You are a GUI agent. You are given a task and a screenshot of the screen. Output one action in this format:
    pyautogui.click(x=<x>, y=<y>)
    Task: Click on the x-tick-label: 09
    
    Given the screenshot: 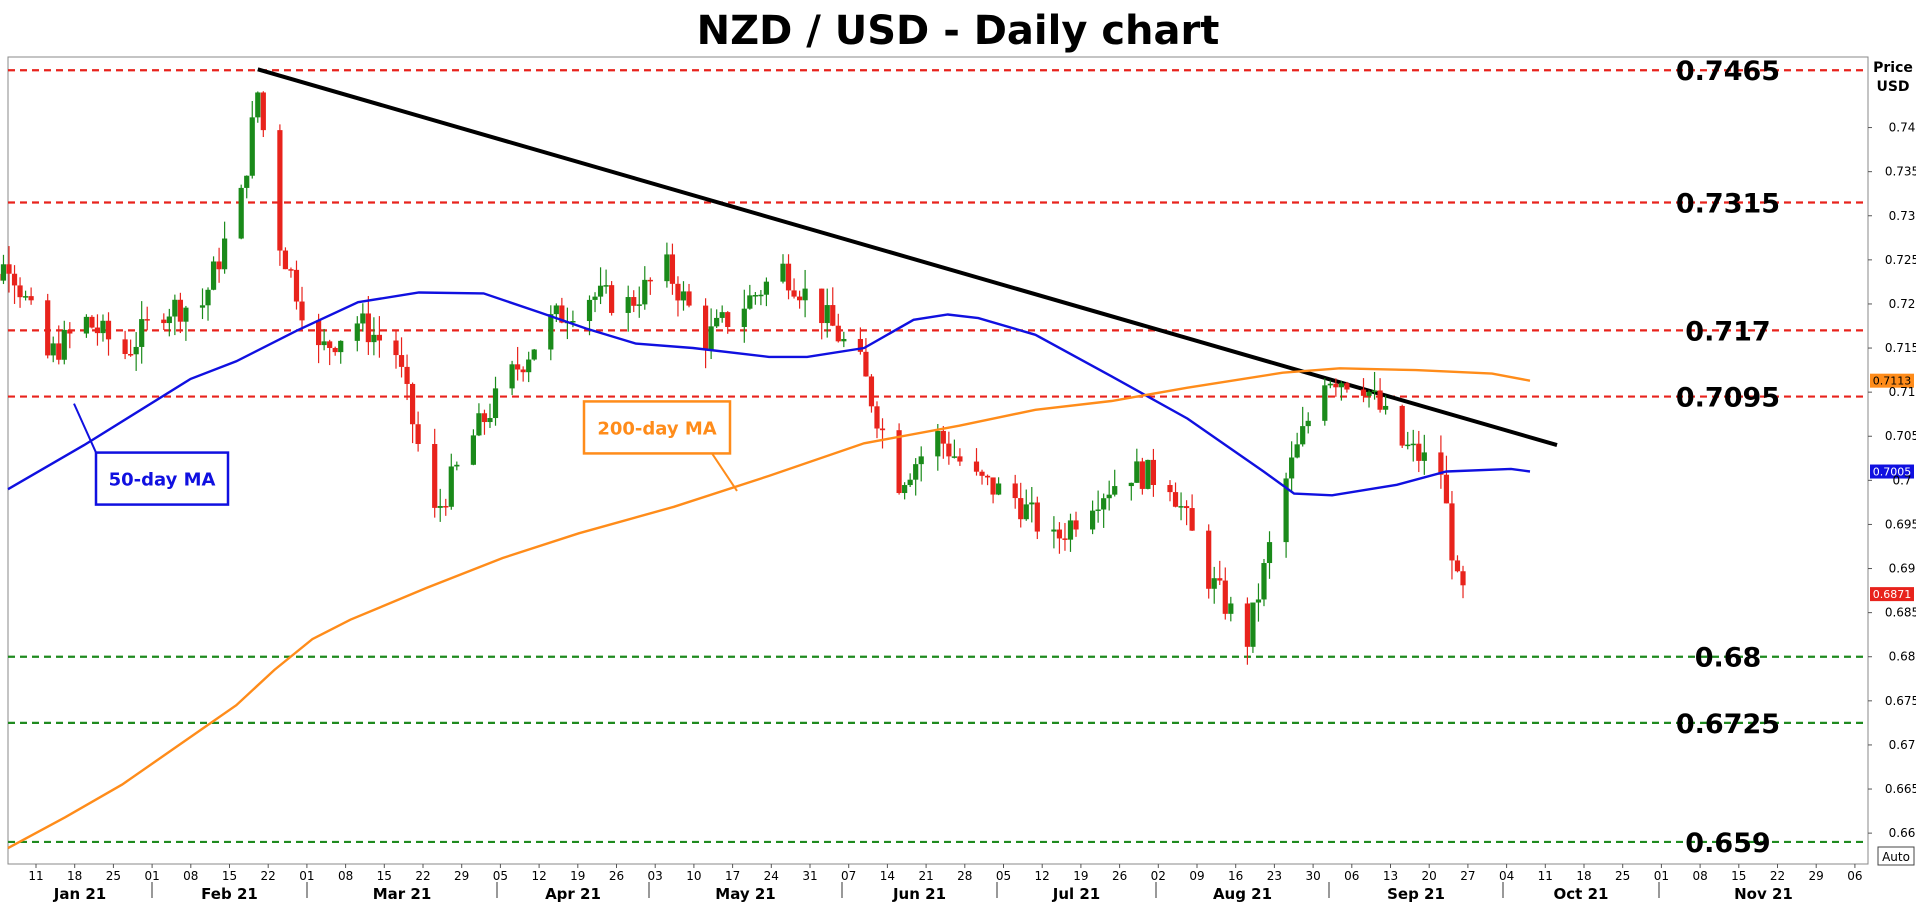 What is the action you would take?
    pyautogui.click(x=1196, y=876)
    